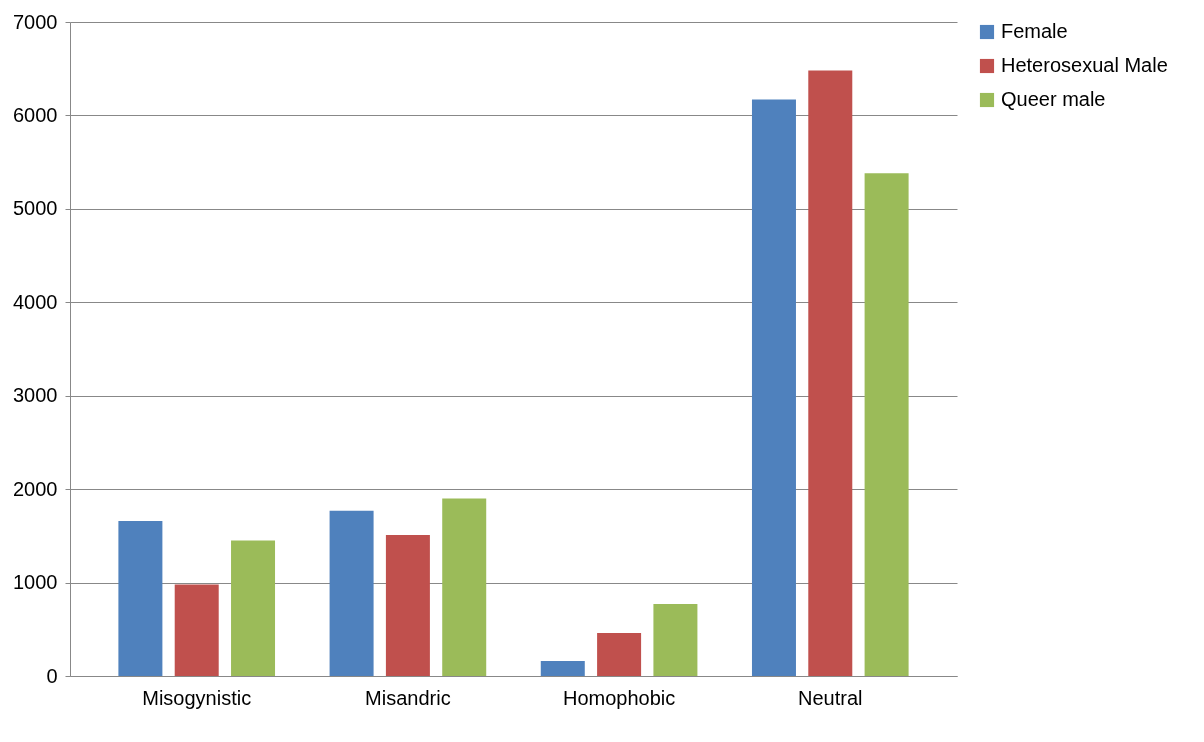 This screenshot has width=1204, height=742. Describe the element at coordinates (197, 697) in the screenshot. I see `x-tick-label: Misogynistic` at that location.